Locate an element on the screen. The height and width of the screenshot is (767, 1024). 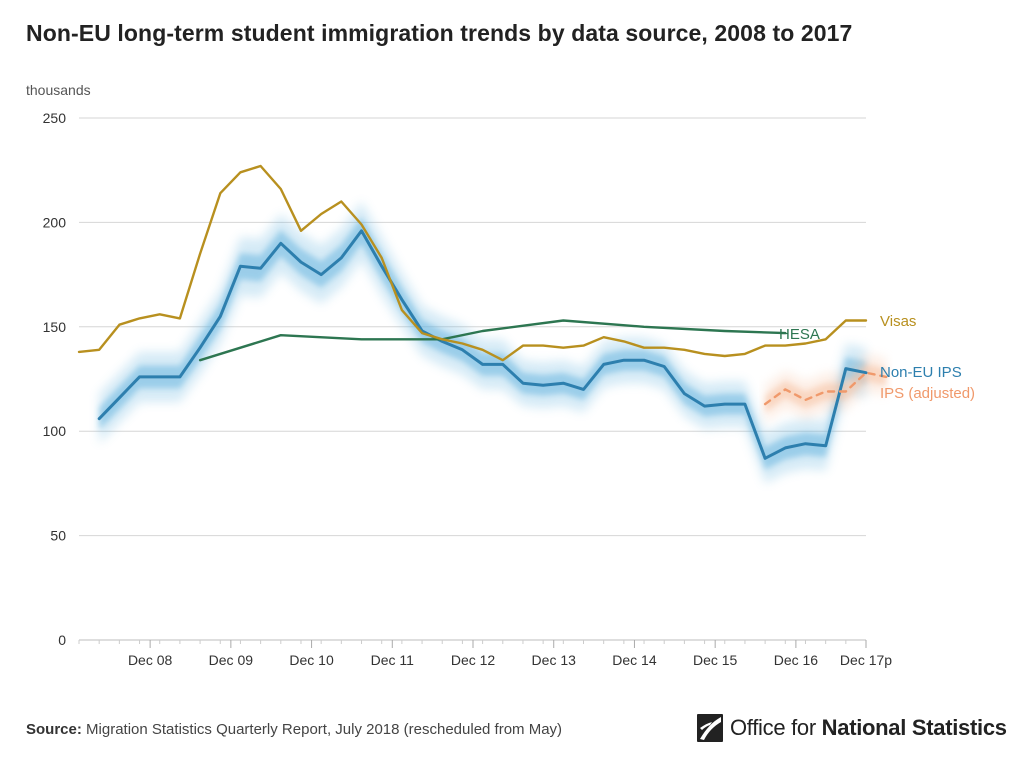
x-tick-label: Dec 10 is located at coordinates (311, 660).